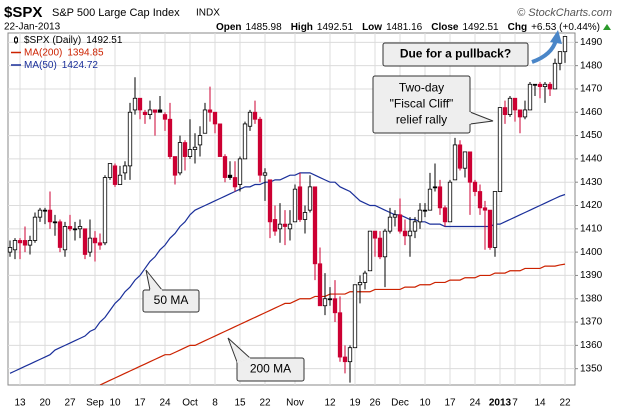 The image size is (620, 415). I want to click on source: © StockCharts.com, so click(564, 13).